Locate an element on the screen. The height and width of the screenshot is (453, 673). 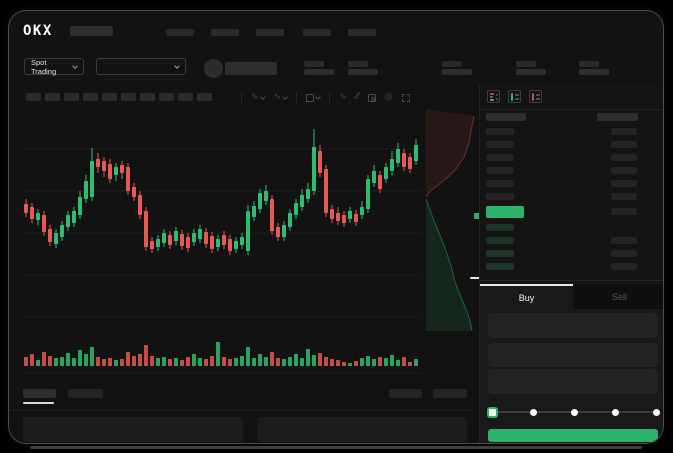
line-tool-icon: ∿ is located at coordinates (343, 97).